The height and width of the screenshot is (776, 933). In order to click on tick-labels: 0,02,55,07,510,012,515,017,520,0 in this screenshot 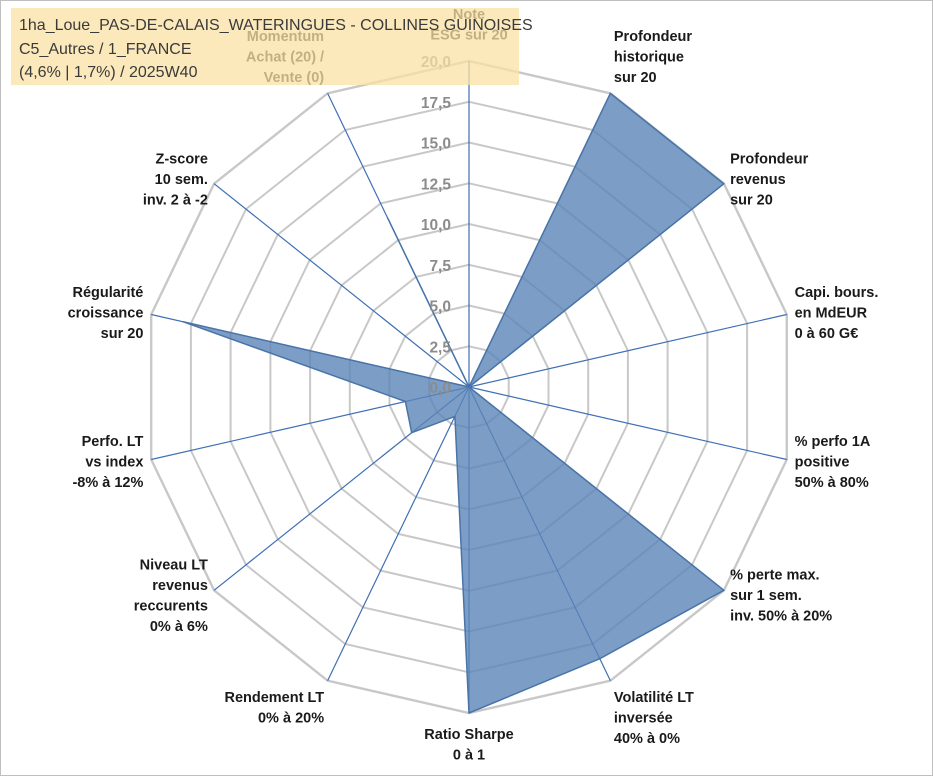, I will do `click(436, 225)`.